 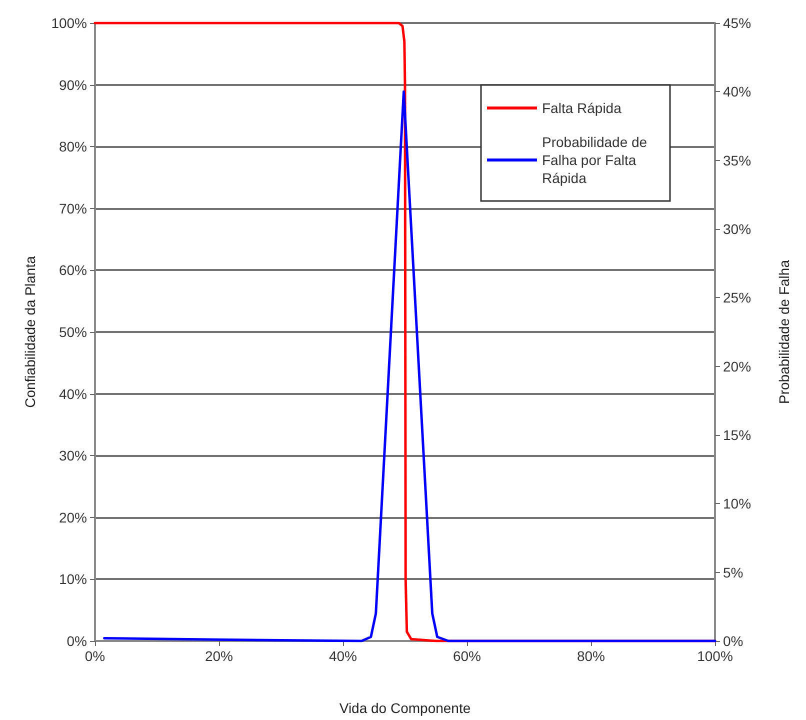 What do you see at coordinates (737, 92) in the screenshot?
I see `y2-tick-label: 40%` at bounding box center [737, 92].